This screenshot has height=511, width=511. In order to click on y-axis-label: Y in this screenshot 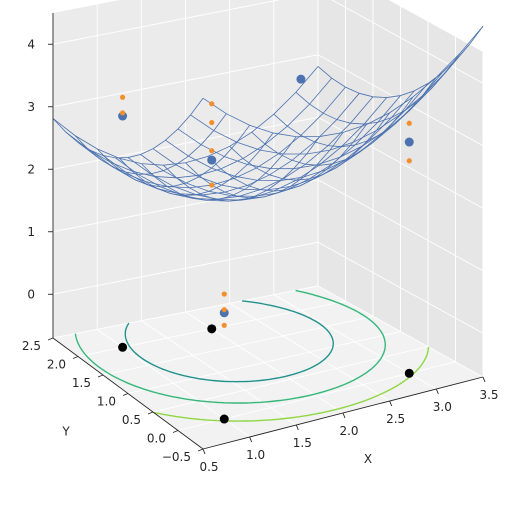, I will do `click(65, 432)`.